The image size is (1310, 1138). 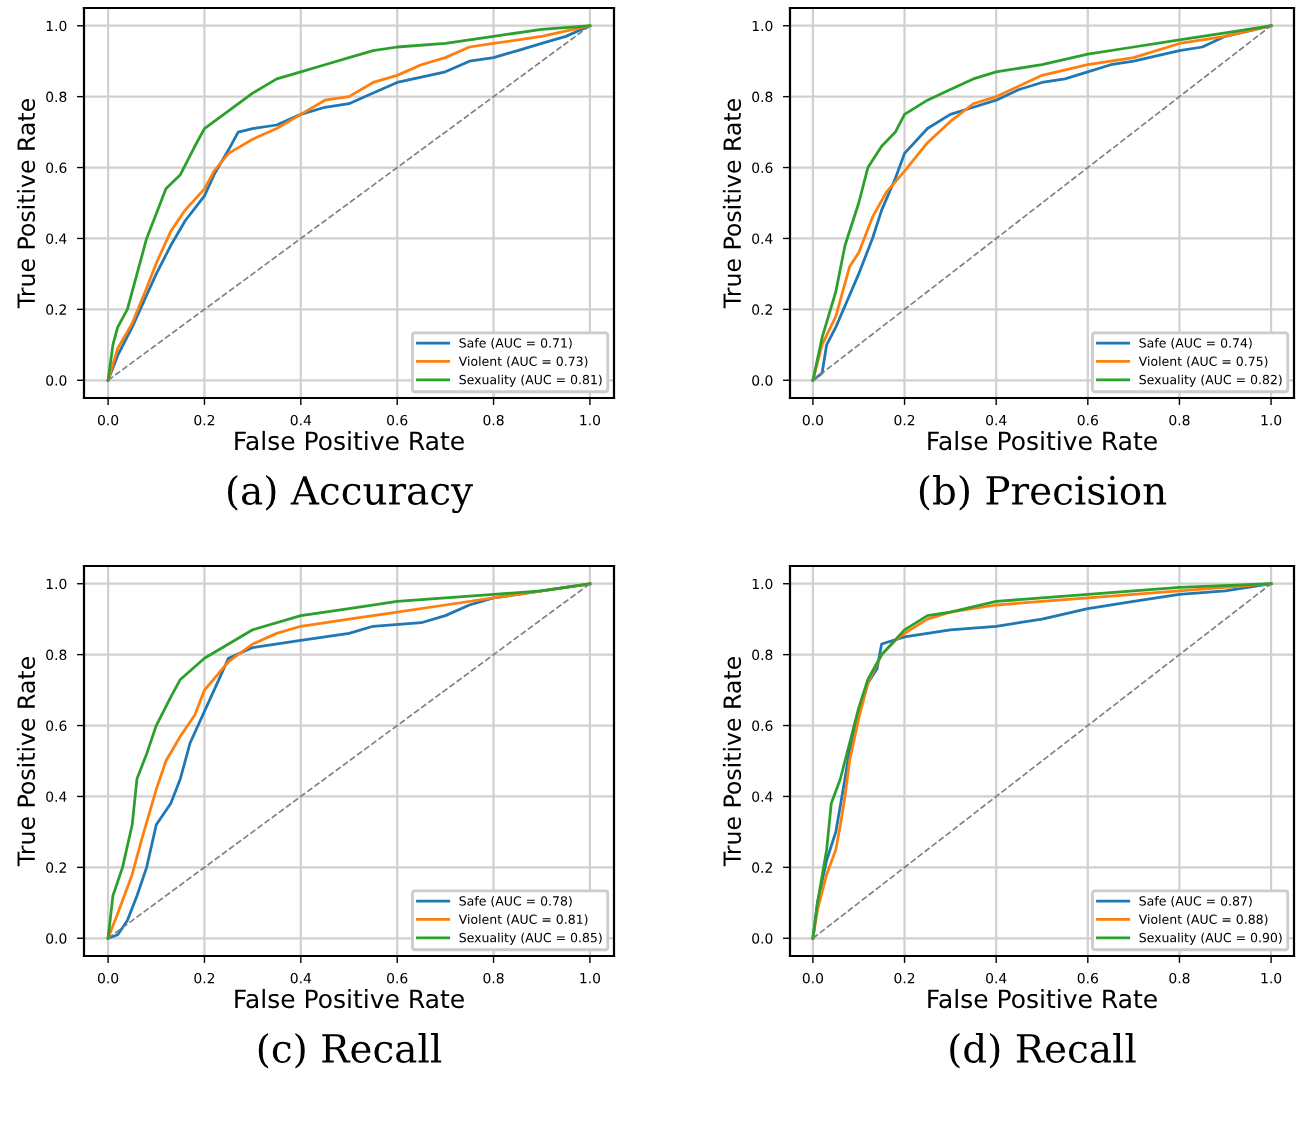 I want to click on text: (d) Recall, so click(x=1043, y=1050).